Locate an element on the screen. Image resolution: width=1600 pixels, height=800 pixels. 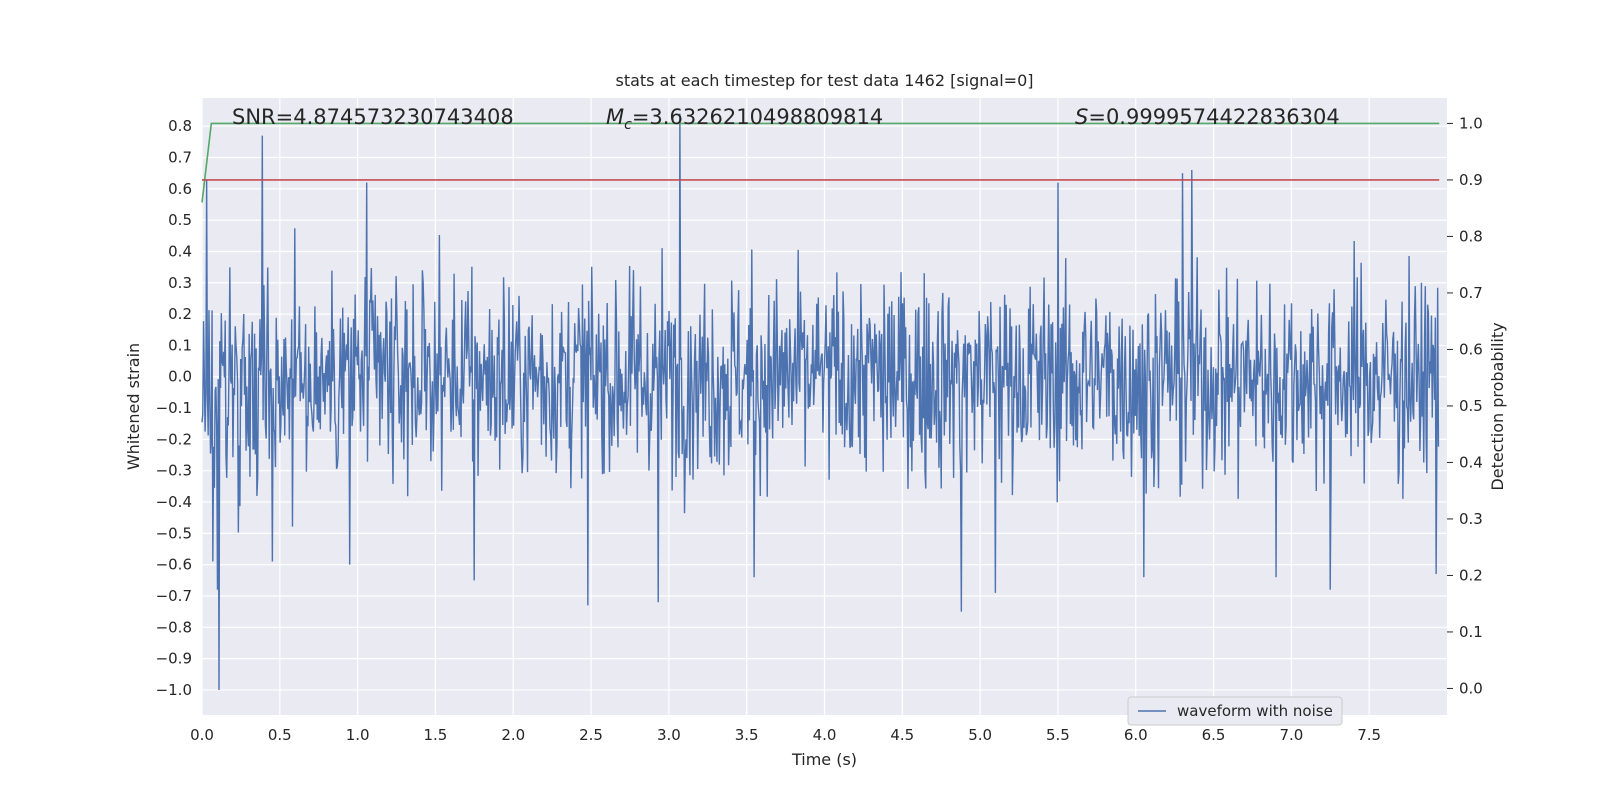
y2-tick-label: 0.9 is located at coordinates (1471, 180).